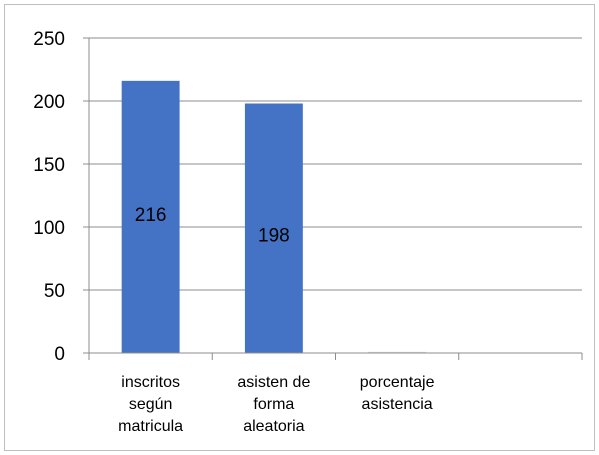  I want to click on data-label: 216, so click(151, 215).